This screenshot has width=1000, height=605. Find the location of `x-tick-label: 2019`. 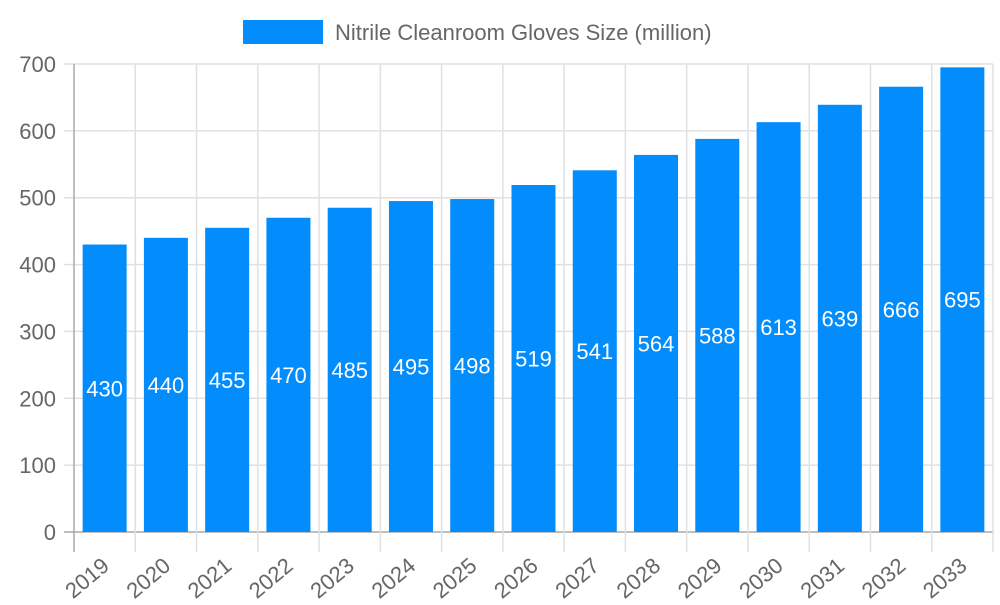

x-tick-label: 2019 is located at coordinates (87, 576).